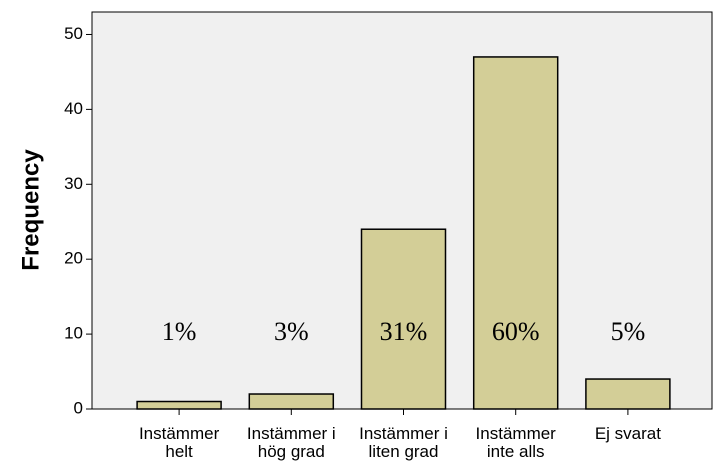  What do you see at coordinates (78, 407) in the screenshot?
I see `y-tick-label: 0` at bounding box center [78, 407].